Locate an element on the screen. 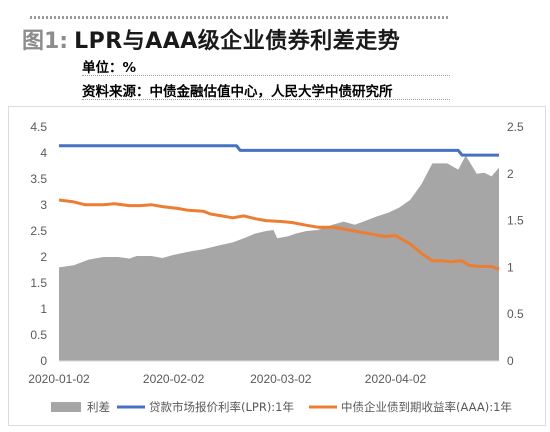  y-right-tick-label: 2.5 is located at coordinates (515, 127).